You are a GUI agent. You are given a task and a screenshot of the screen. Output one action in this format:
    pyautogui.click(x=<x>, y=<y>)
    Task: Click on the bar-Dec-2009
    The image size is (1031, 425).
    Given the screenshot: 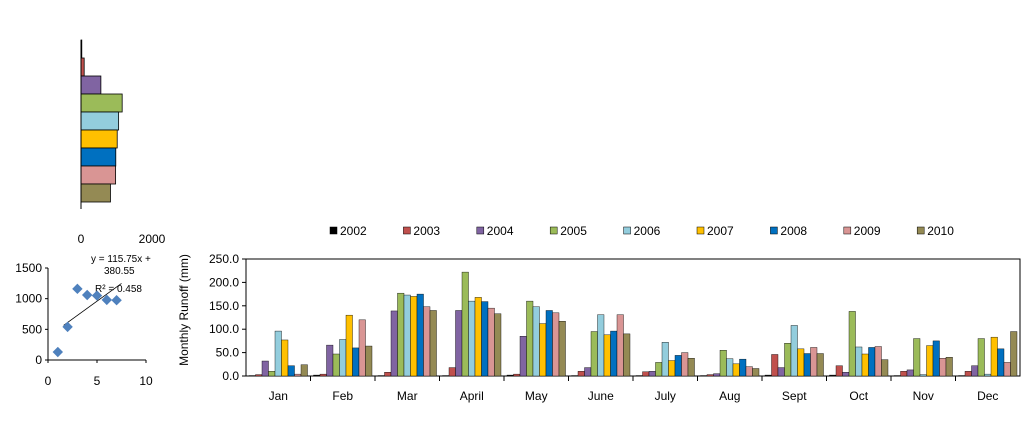 What is the action you would take?
    pyautogui.click(x=1007, y=369)
    